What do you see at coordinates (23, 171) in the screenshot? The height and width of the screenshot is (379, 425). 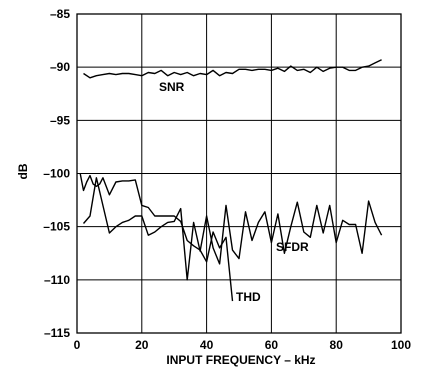 I see `y-axis-title: dB` at bounding box center [23, 171].